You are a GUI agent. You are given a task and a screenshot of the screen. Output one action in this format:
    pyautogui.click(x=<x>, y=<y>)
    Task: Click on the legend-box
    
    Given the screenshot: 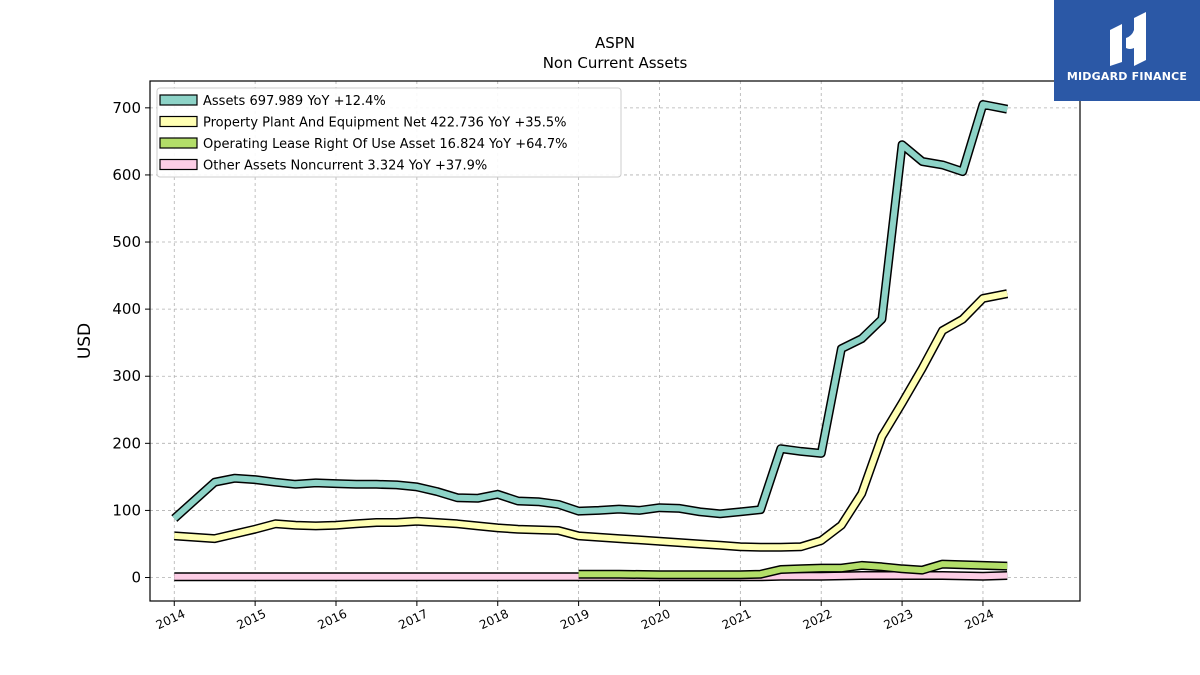 What is the action you would take?
    pyautogui.click(x=389, y=132)
    